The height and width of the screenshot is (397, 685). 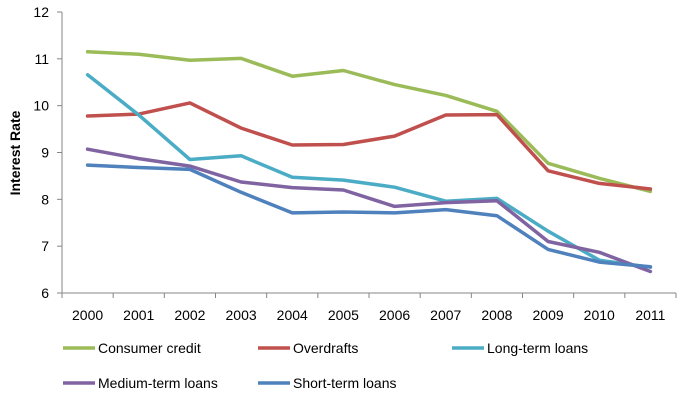 I want to click on x-tick-label: 2009, so click(x=548, y=315).